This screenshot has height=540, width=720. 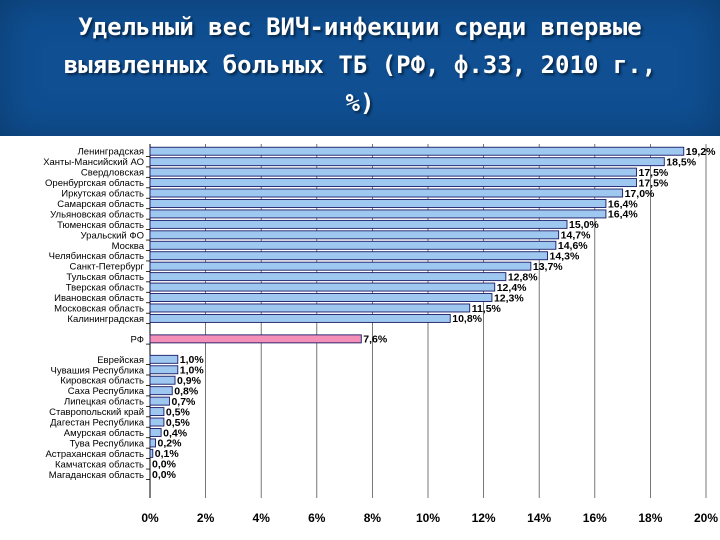 I want to click on category-label: Ханты-Мансийский АО, so click(x=93, y=162).